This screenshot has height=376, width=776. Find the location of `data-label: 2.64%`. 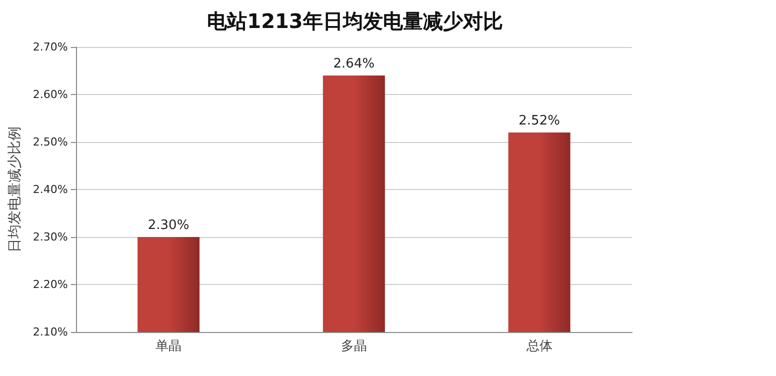

data-label: 2.64% is located at coordinates (354, 64).